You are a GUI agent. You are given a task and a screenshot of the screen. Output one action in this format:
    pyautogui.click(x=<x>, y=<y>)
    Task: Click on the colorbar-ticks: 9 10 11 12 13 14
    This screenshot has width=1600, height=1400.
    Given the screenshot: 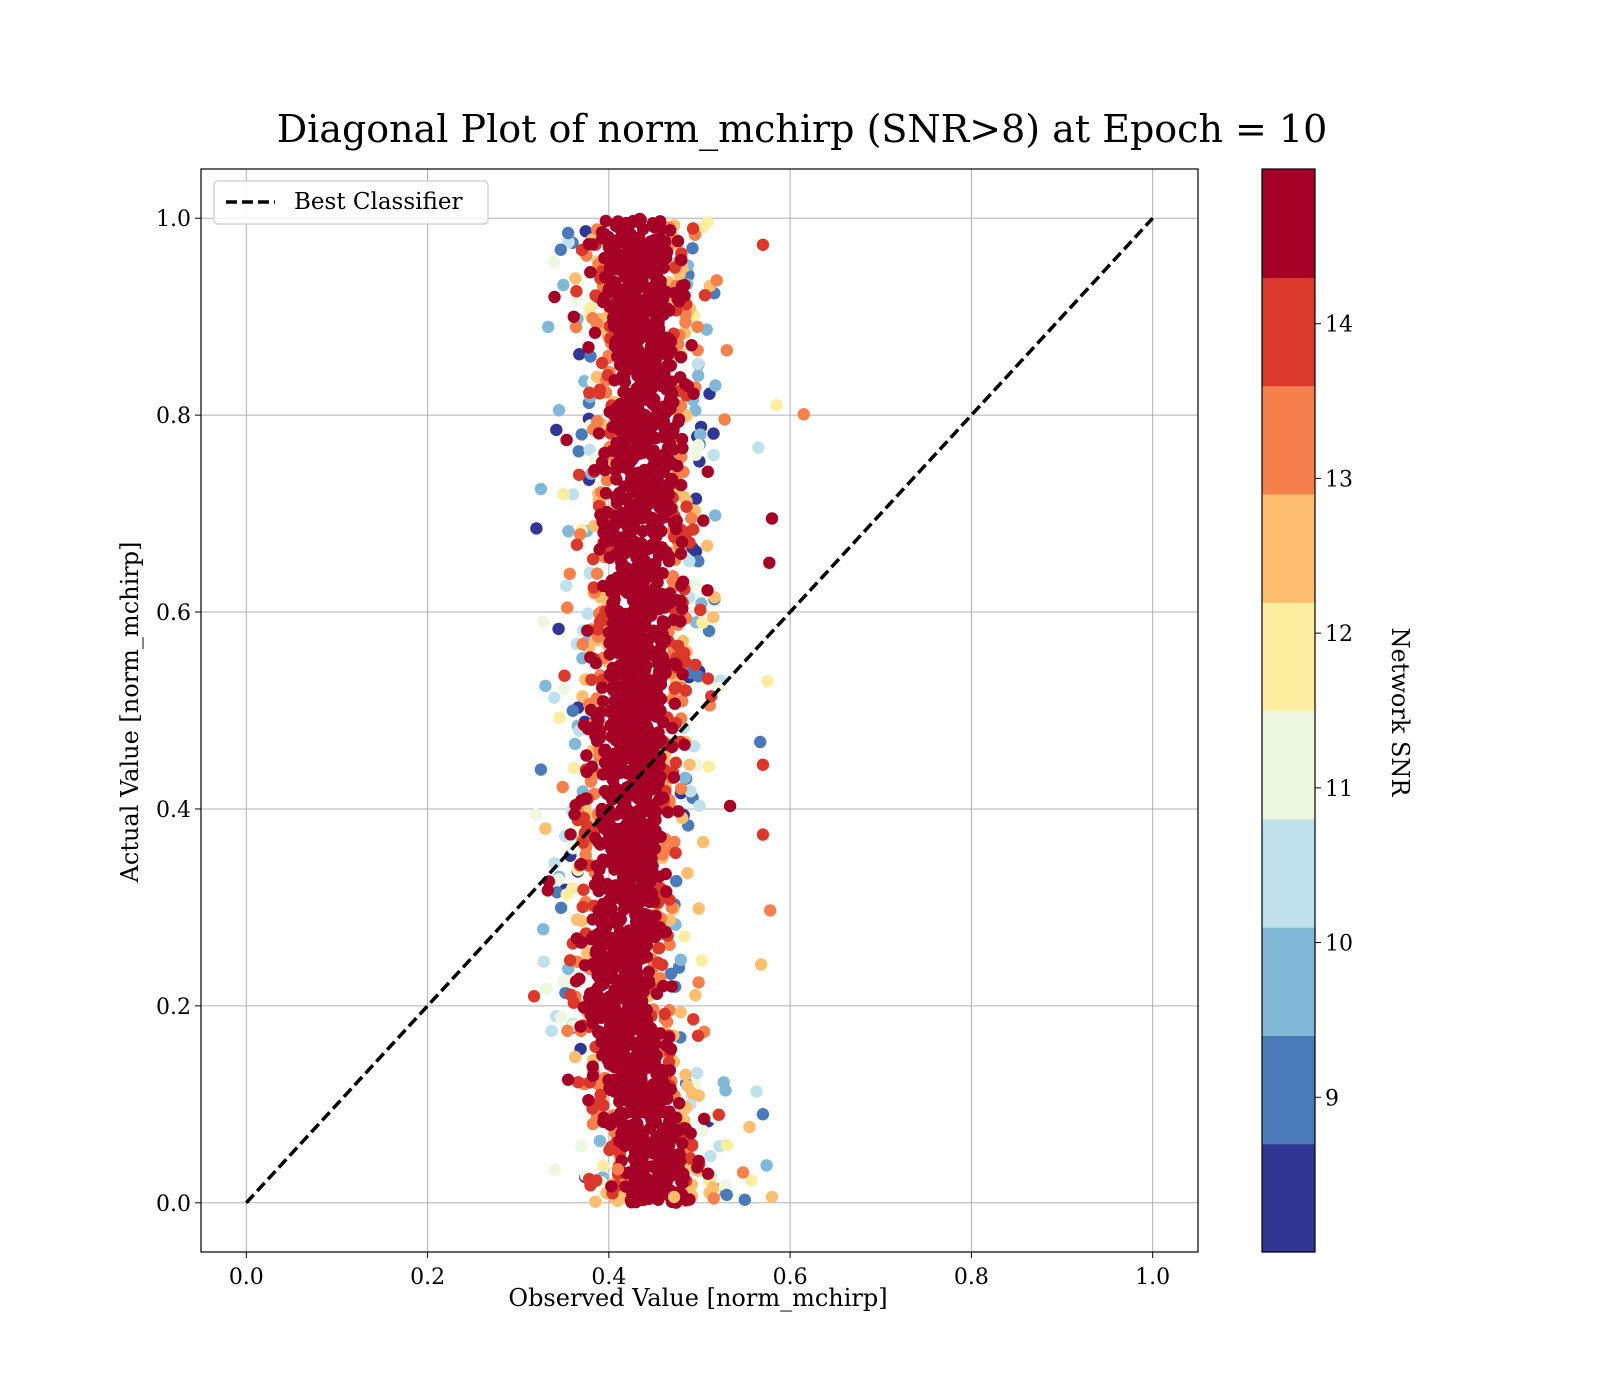 What is the action you would take?
    pyautogui.click(x=1334, y=712)
    